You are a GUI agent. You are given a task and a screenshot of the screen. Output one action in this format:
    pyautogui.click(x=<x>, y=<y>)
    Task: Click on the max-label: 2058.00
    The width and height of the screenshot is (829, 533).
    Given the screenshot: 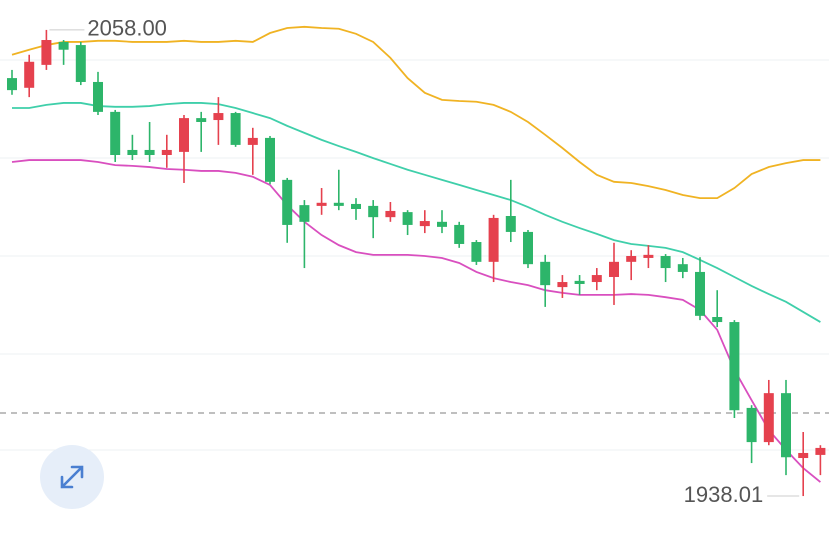 What is the action you would take?
    pyautogui.click(x=127, y=28)
    